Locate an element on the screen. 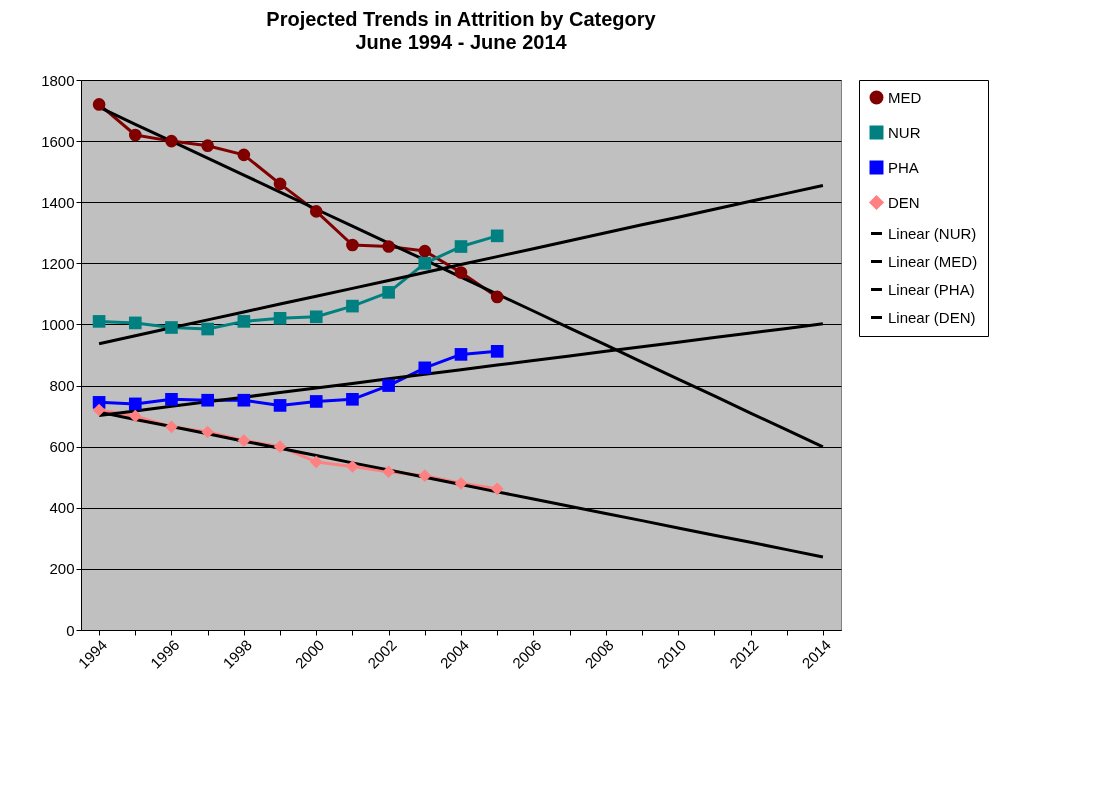  legend-label: MED is located at coordinates (905, 97).